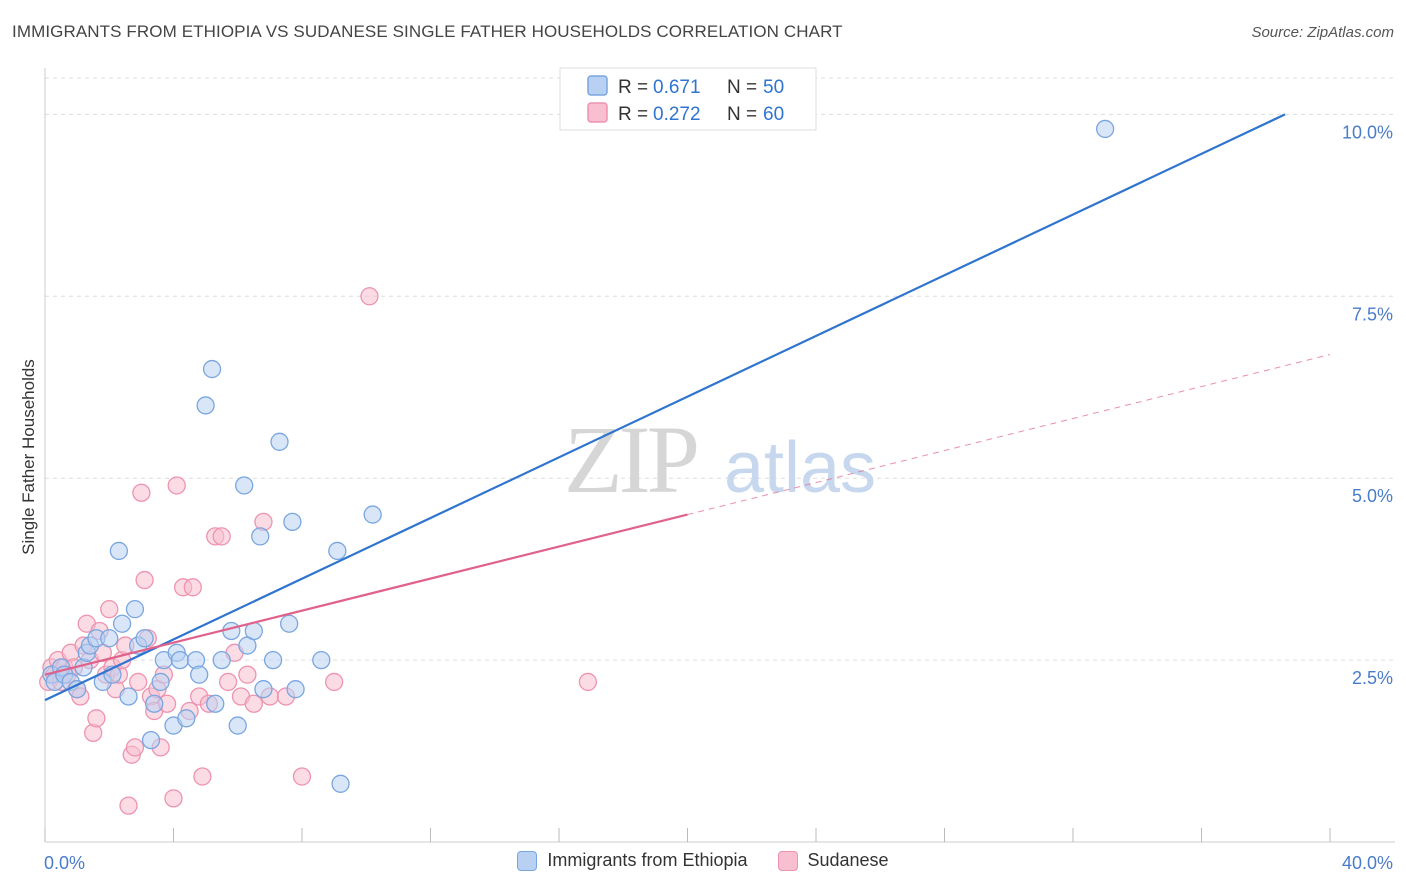  What do you see at coordinates (773, 114) in the screenshot?
I see `legend-n-value: 60` at bounding box center [773, 114].